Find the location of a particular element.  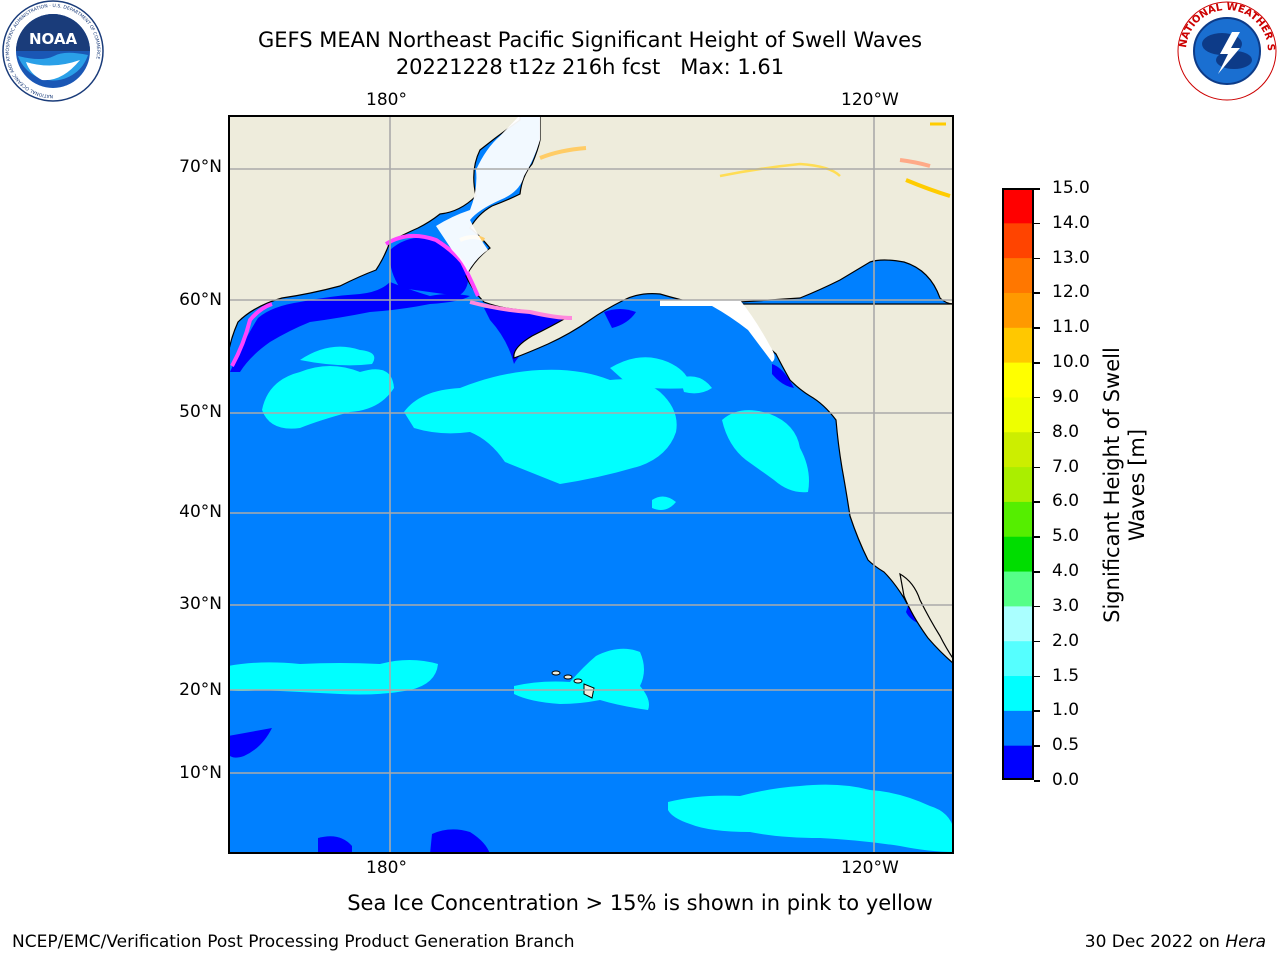

hawaii-islands is located at coordinates (573, 684).